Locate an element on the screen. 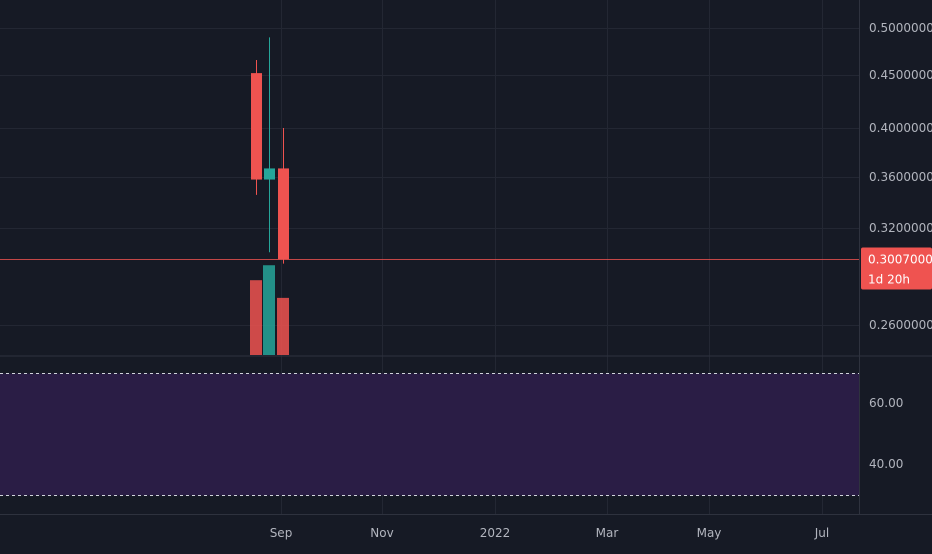  candles is located at coordinates (270, 150).